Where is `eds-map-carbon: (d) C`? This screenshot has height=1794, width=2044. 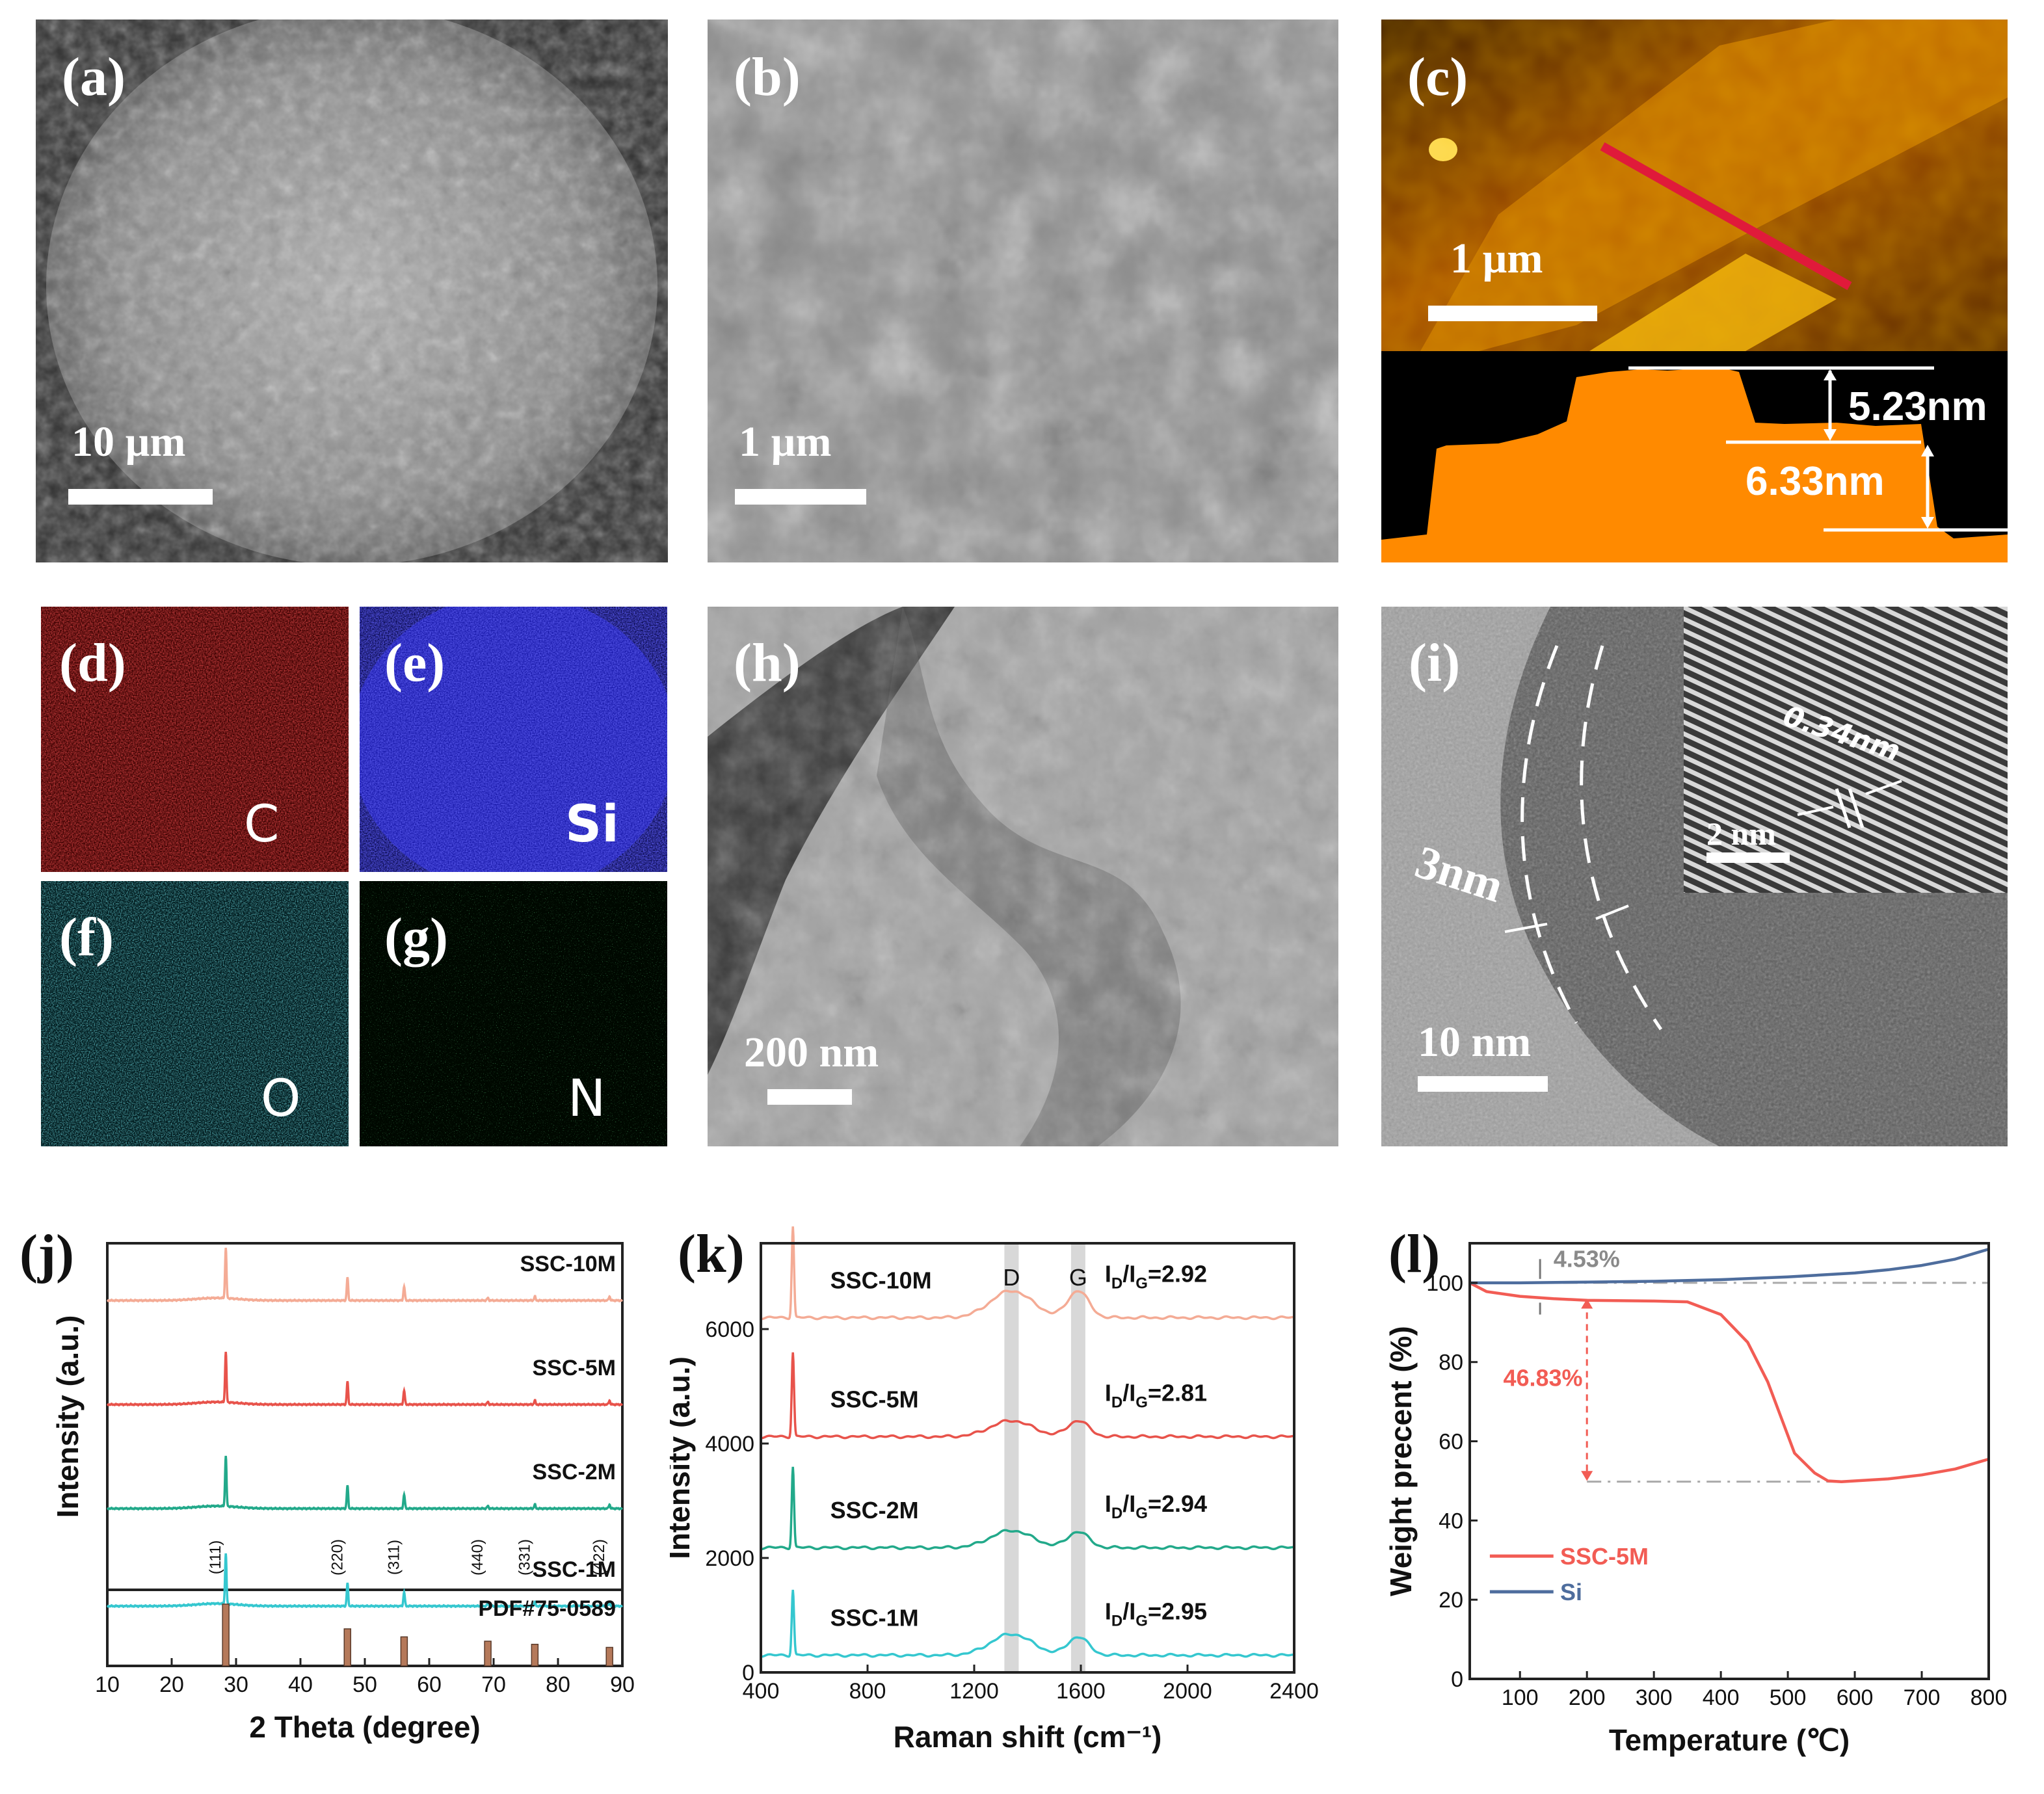 eds-map-carbon: (d) C is located at coordinates (195, 740).